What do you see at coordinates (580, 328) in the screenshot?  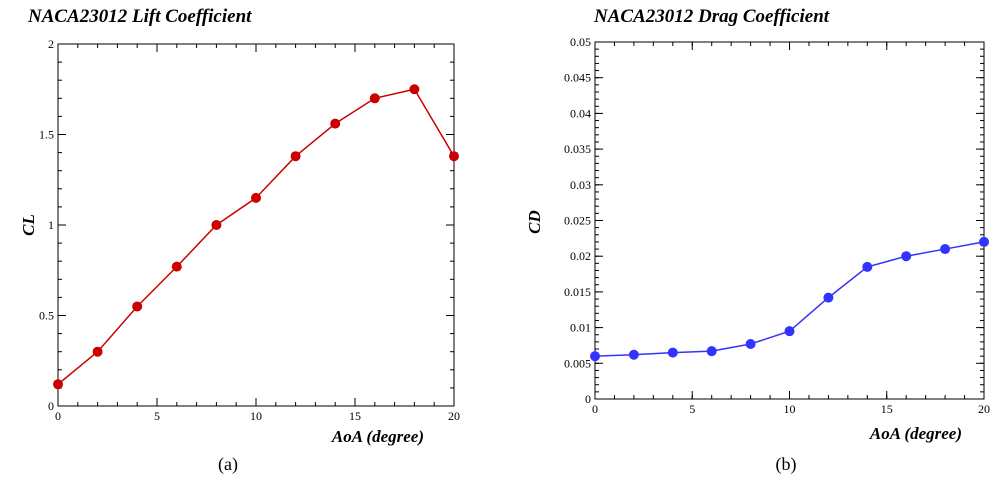 I see `y-tick-label: 0.01` at bounding box center [580, 328].